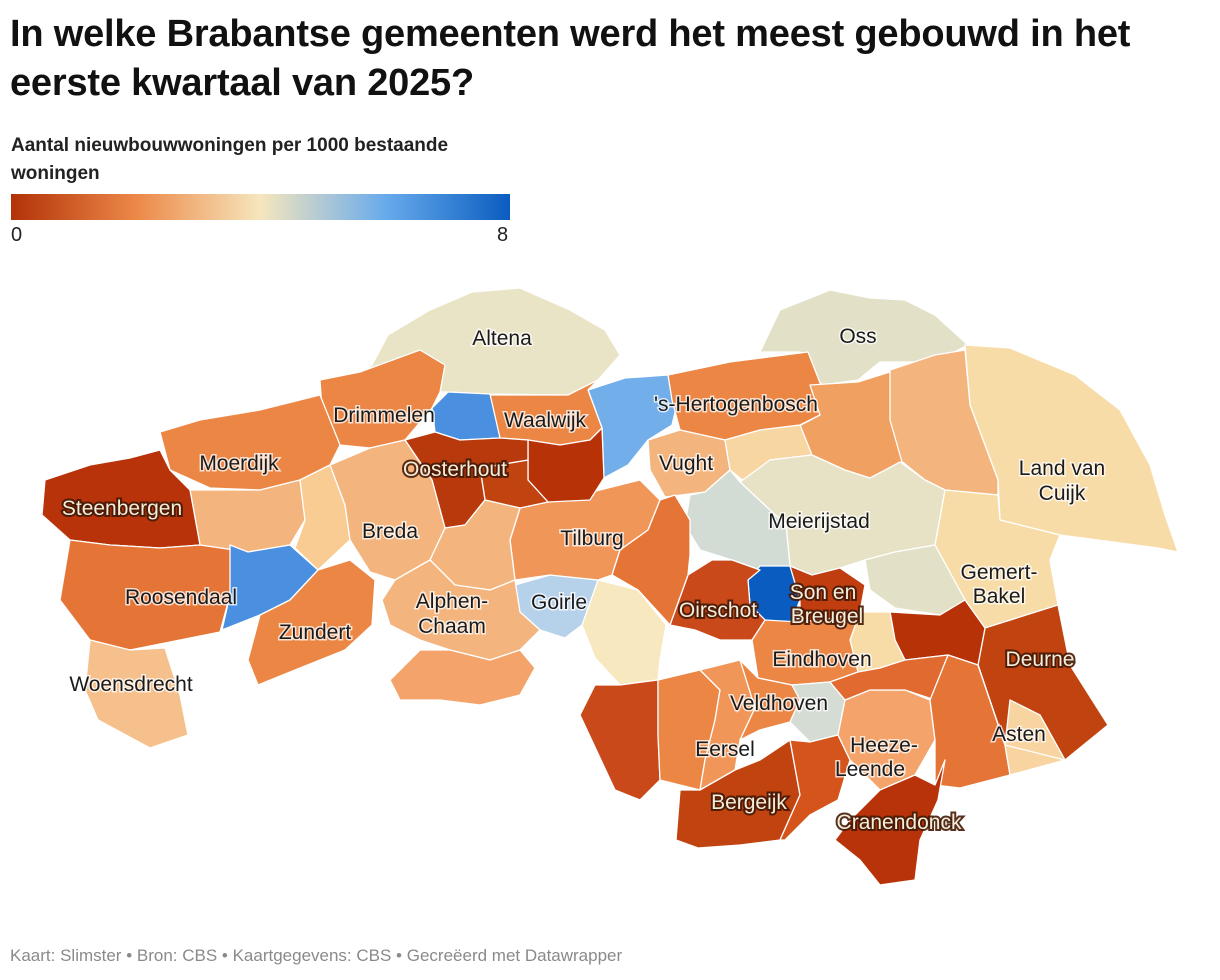  I want to click on region-alphen-chaam, so click(461, 610).